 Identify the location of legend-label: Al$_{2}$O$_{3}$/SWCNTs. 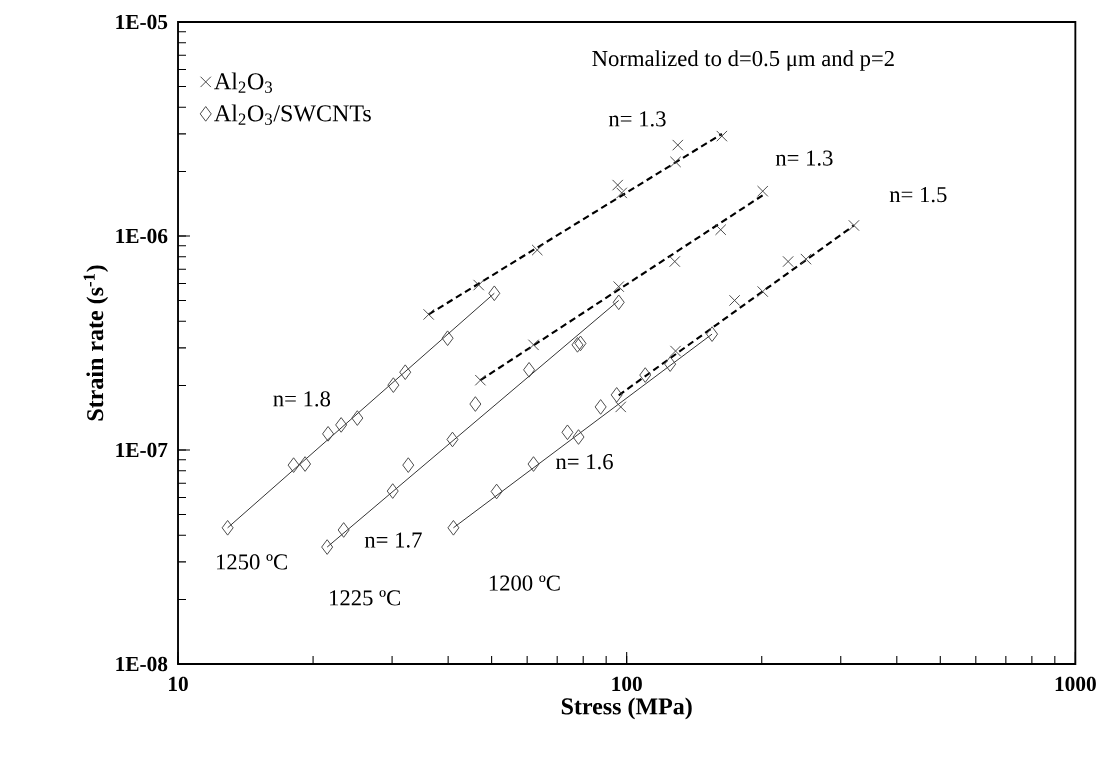
(292, 114).